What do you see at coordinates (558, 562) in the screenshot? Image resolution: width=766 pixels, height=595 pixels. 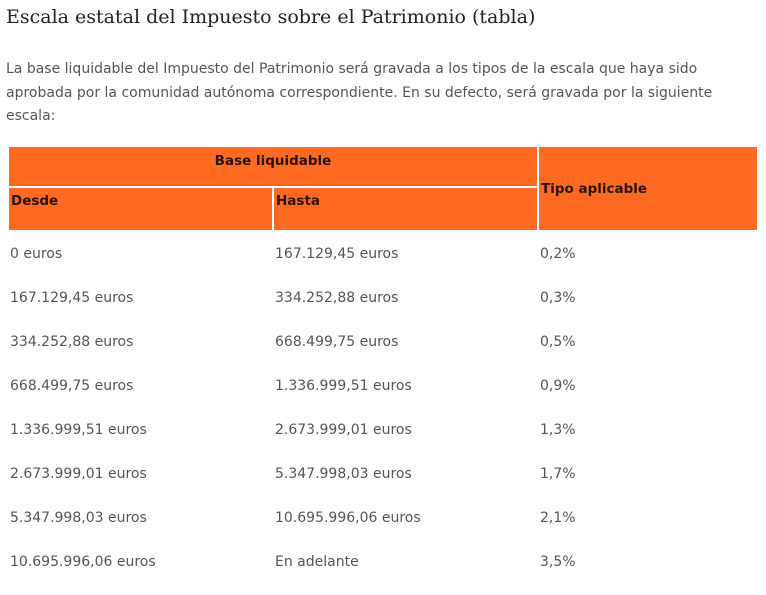 I see `cell-tipo: 3,5%` at bounding box center [558, 562].